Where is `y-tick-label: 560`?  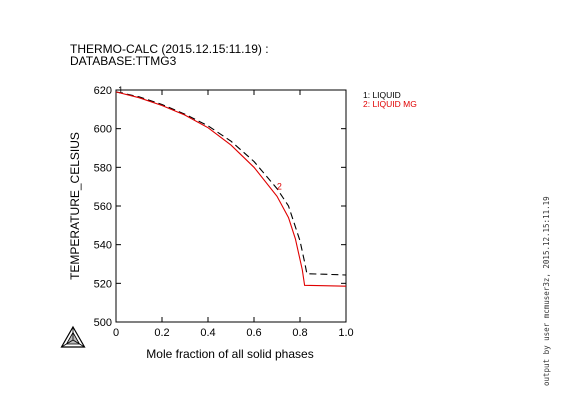 y-tick-label: 560 is located at coordinates (103, 207).